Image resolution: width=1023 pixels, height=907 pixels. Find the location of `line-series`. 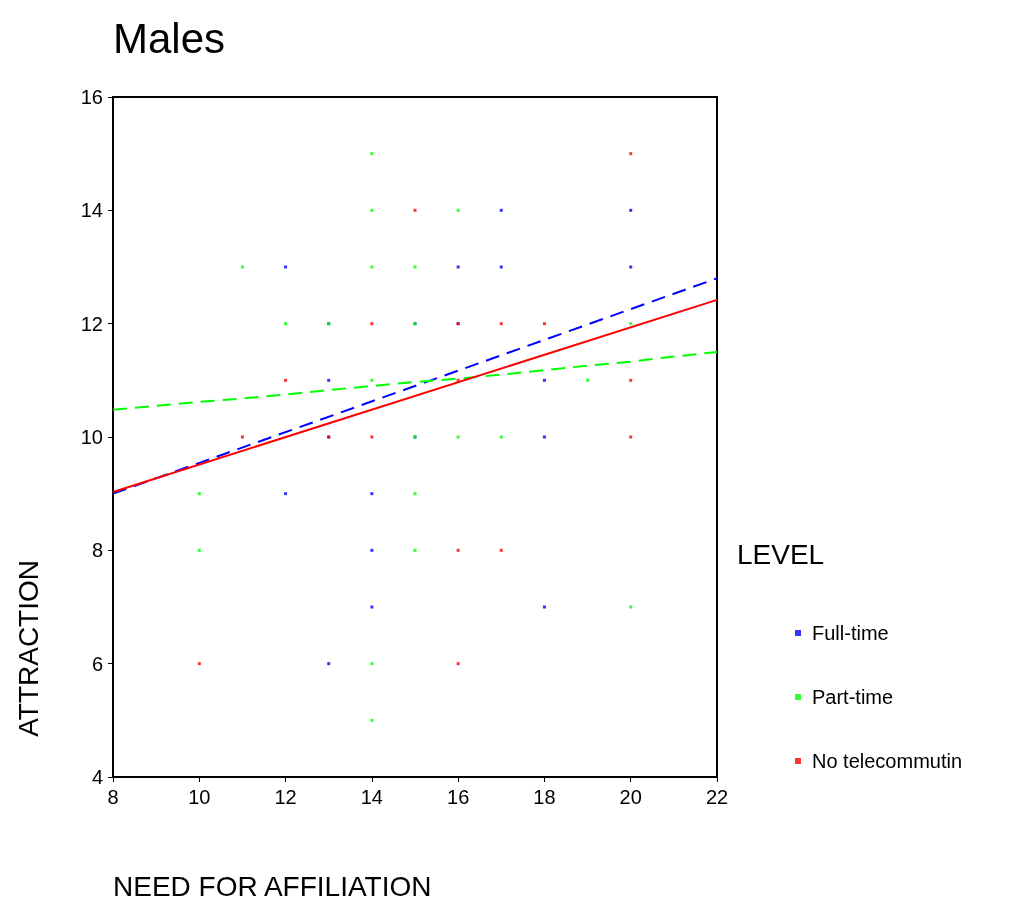

line-series is located at coordinates (415, 381).